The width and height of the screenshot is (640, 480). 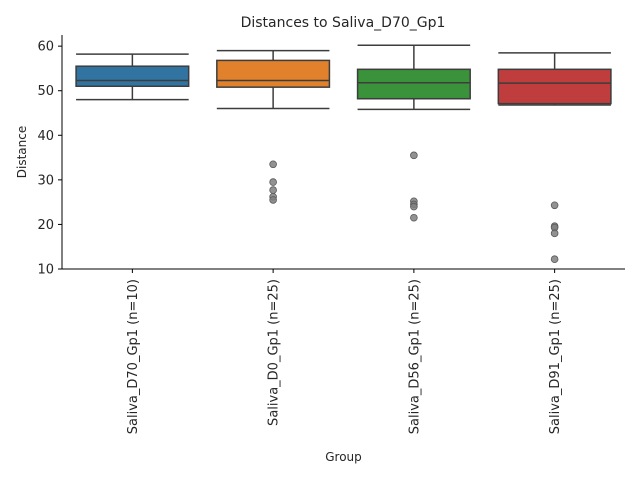 What do you see at coordinates (274, 352) in the screenshot?
I see `x-tick-label: Saliva_D0_Gp1 (n=25)` at bounding box center [274, 352].